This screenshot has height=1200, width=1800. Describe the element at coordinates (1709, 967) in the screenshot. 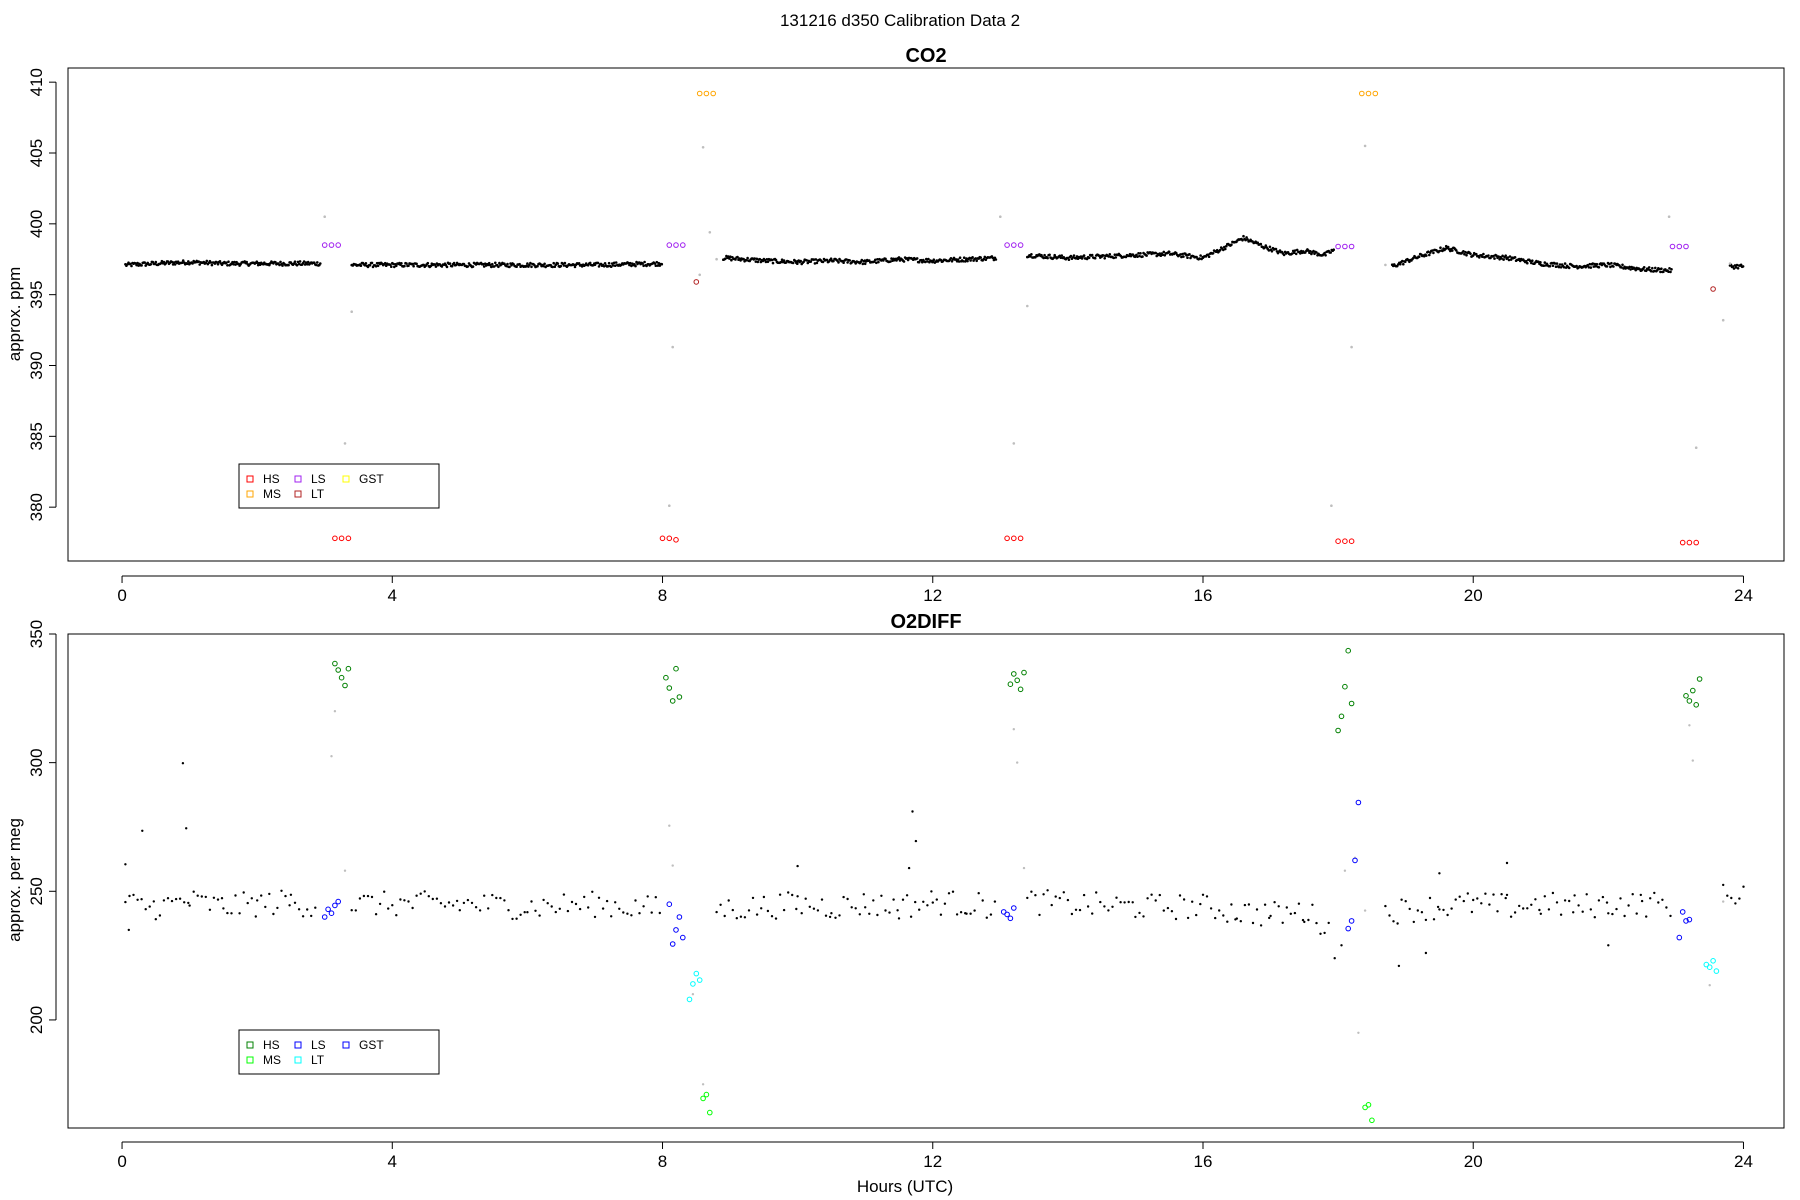

I see `o2diff-data-point-lt` at that location.